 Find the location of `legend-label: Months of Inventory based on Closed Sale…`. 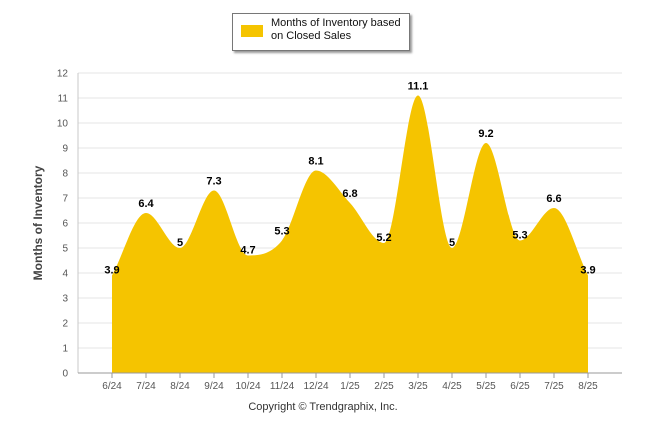

legend-label: Months of Inventory based on Closed Sale… is located at coordinates (336, 29).